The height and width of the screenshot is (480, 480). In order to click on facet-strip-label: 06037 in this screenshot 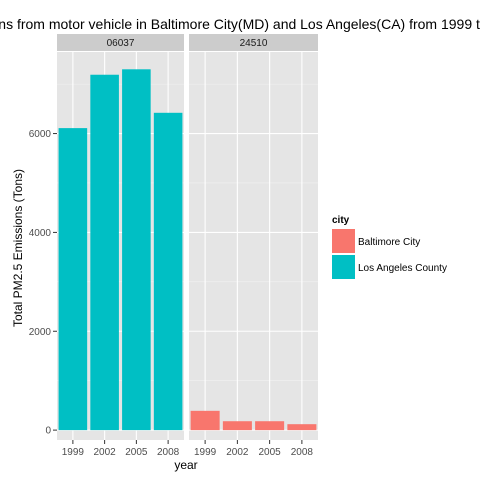, I will do `click(121, 43)`.